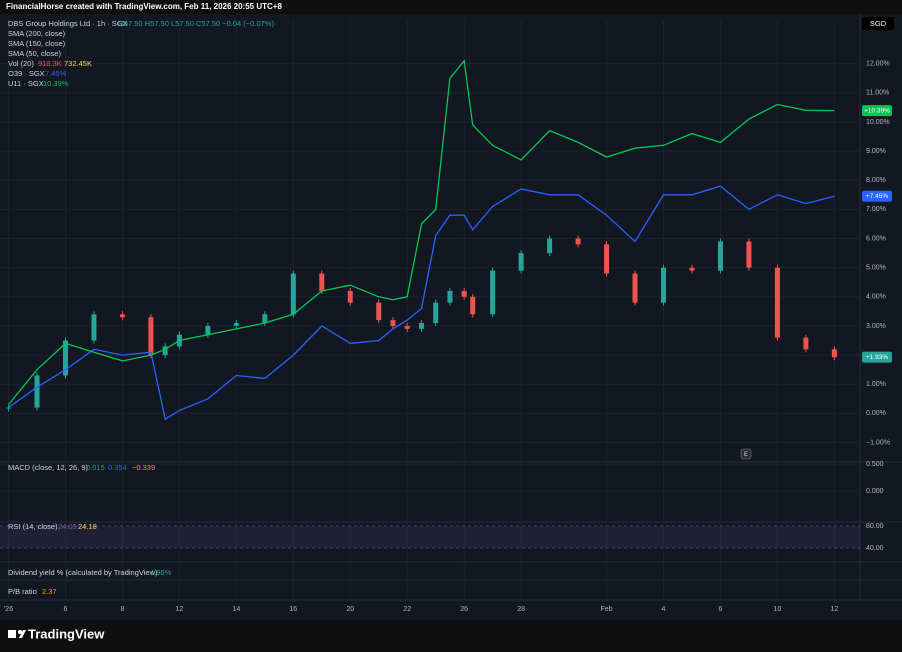 This screenshot has height=652, width=902. Describe the element at coordinates (875, 491) in the screenshot. I see `pane-tick-label: 0.000` at that location.